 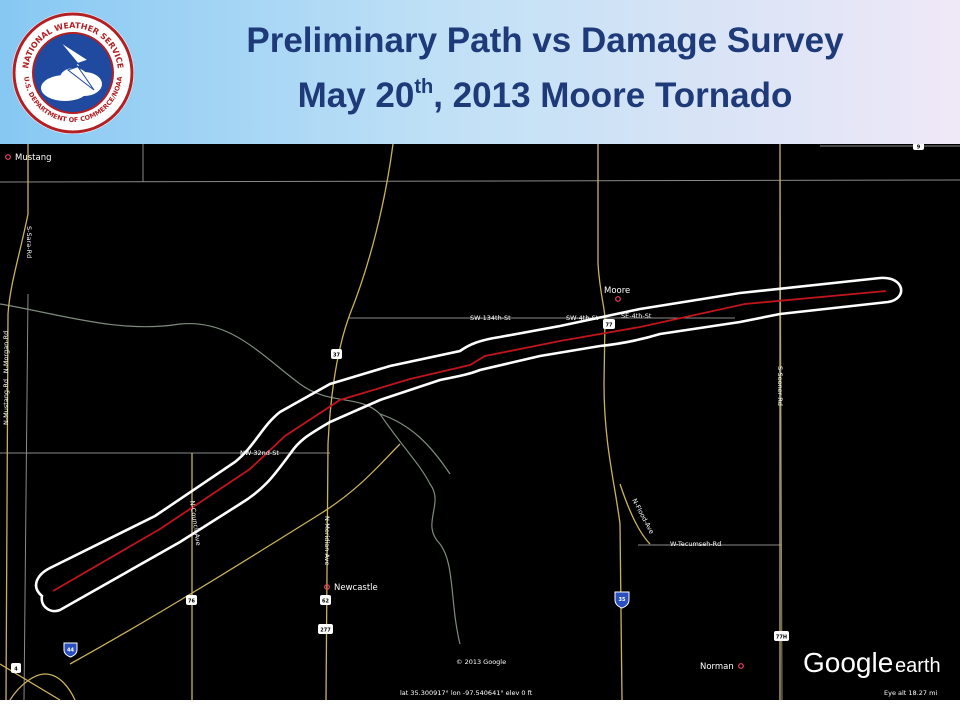 I want to click on town-dot-norman, so click(x=741, y=666).